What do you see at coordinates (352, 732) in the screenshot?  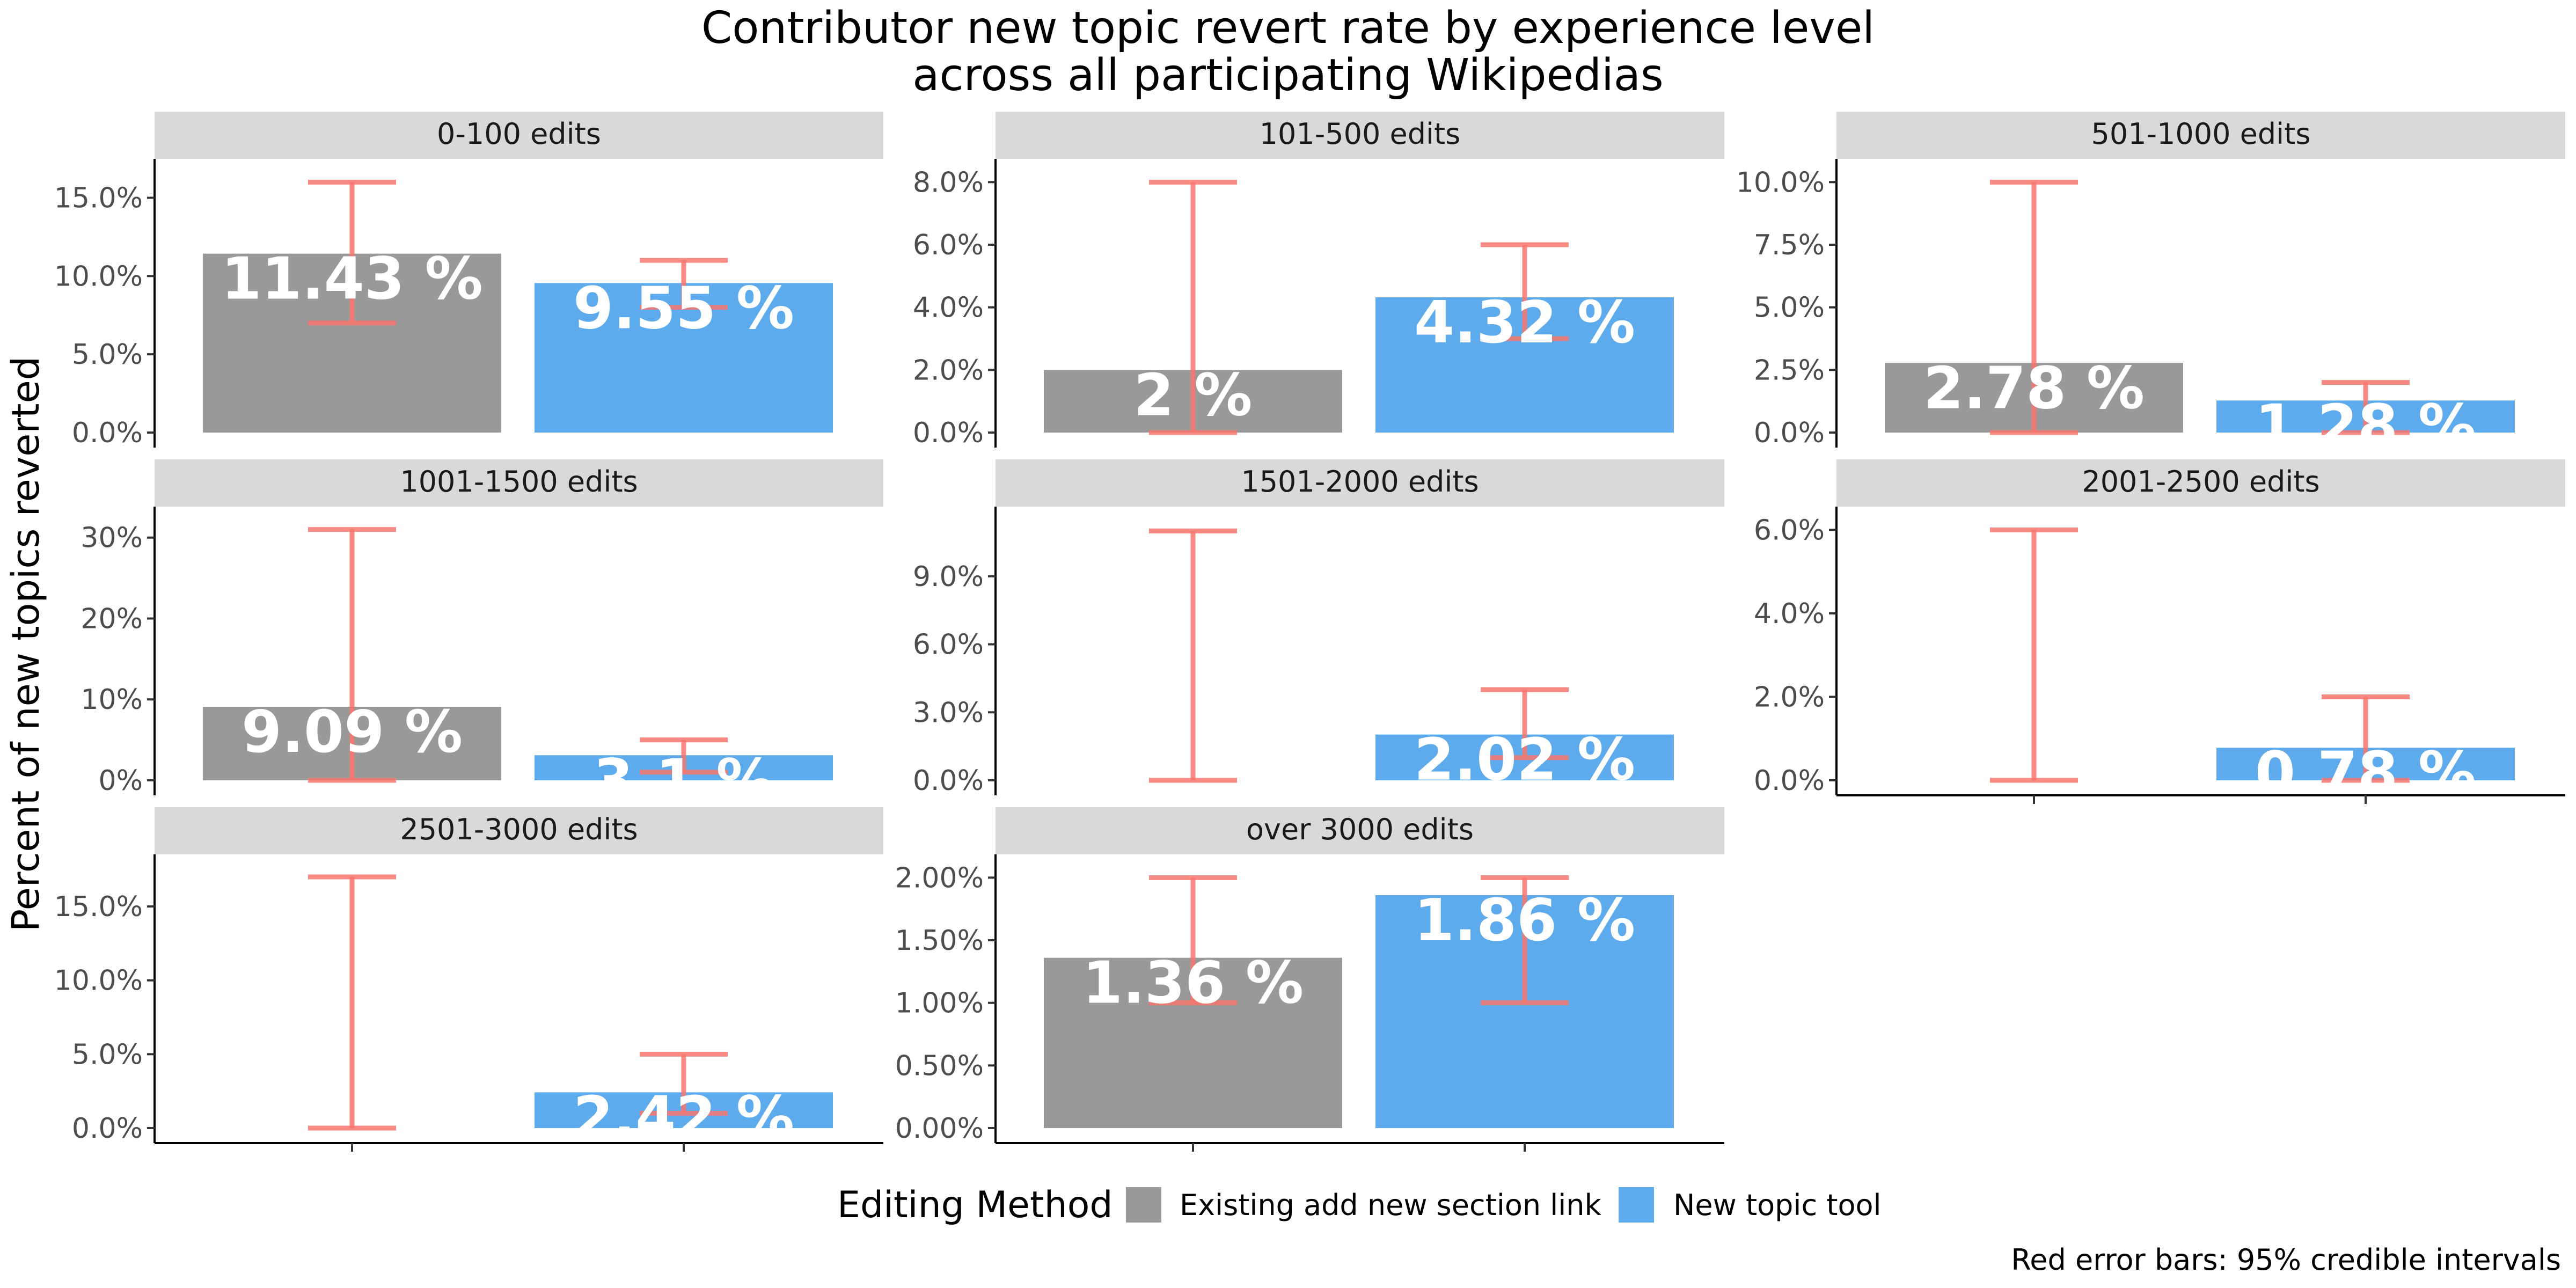 I see `panel-3-bar-label-0: 9.09 %` at bounding box center [352, 732].